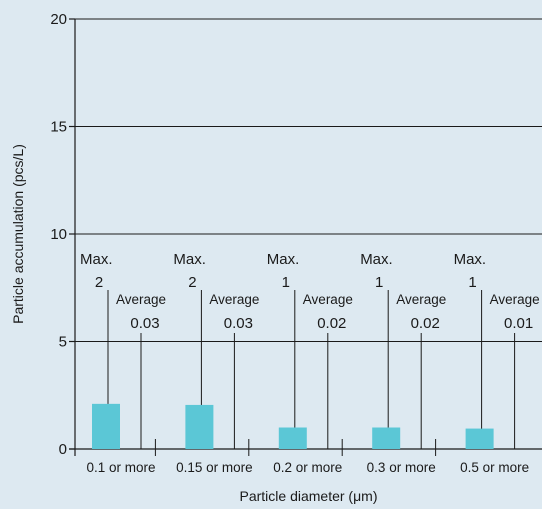 The height and width of the screenshot is (509, 542). I want to click on y-tick-label: 20, so click(58, 19).